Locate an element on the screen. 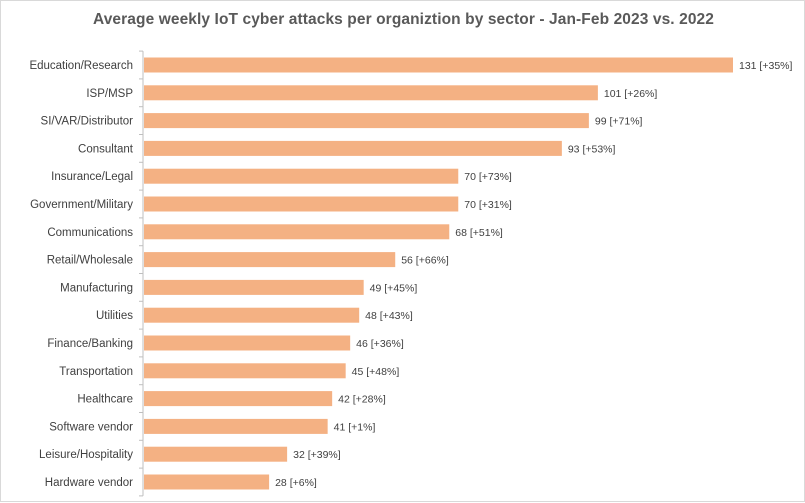 This screenshot has height=503, width=805. category-label: Software vendor is located at coordinates (91, 427).